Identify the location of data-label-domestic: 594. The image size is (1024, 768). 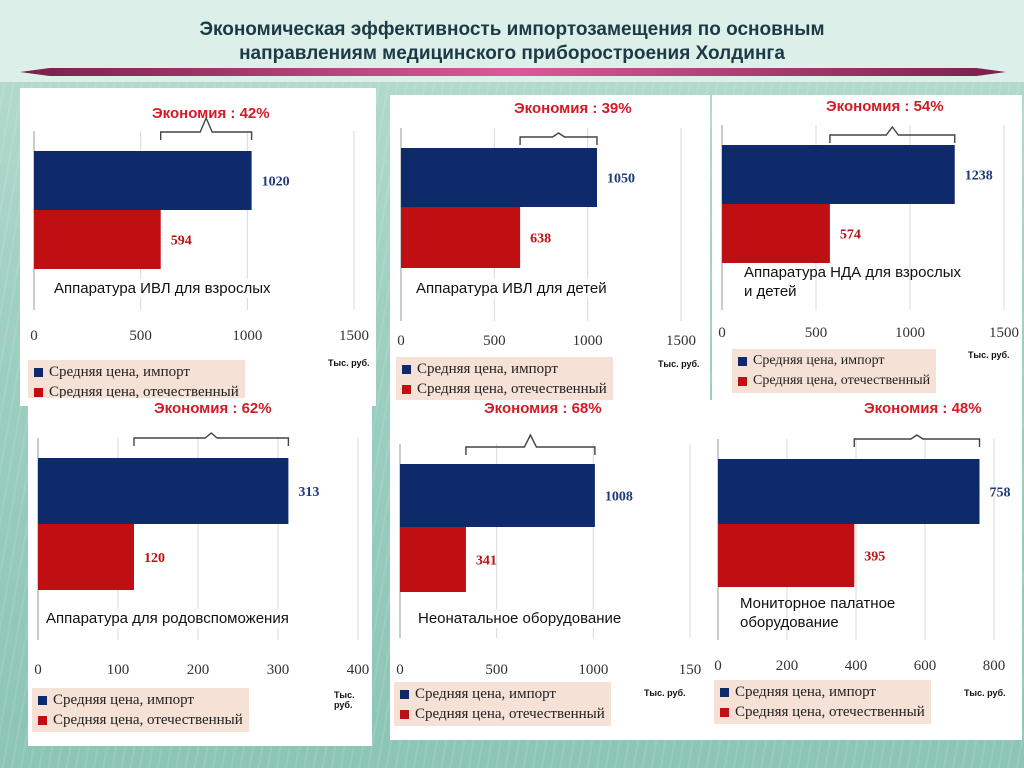
(181, 241).